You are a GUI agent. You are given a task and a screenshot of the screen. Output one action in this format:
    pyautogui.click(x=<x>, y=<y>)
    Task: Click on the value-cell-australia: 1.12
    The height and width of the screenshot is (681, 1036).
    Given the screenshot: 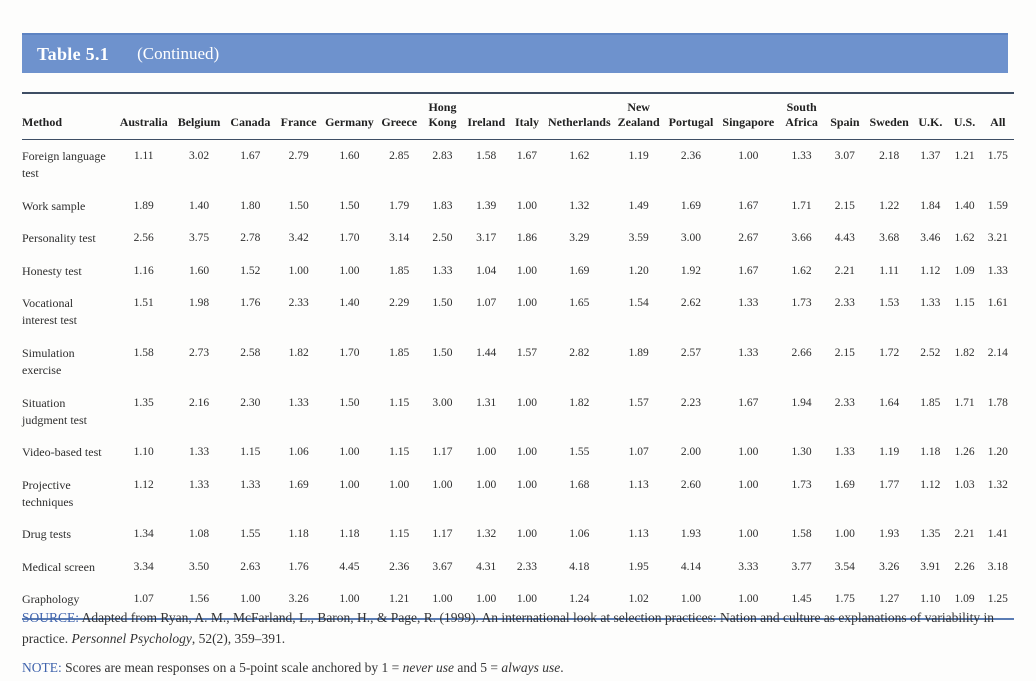 What is the action you would take?
    pyautogui.click(x=143, y=484)
    